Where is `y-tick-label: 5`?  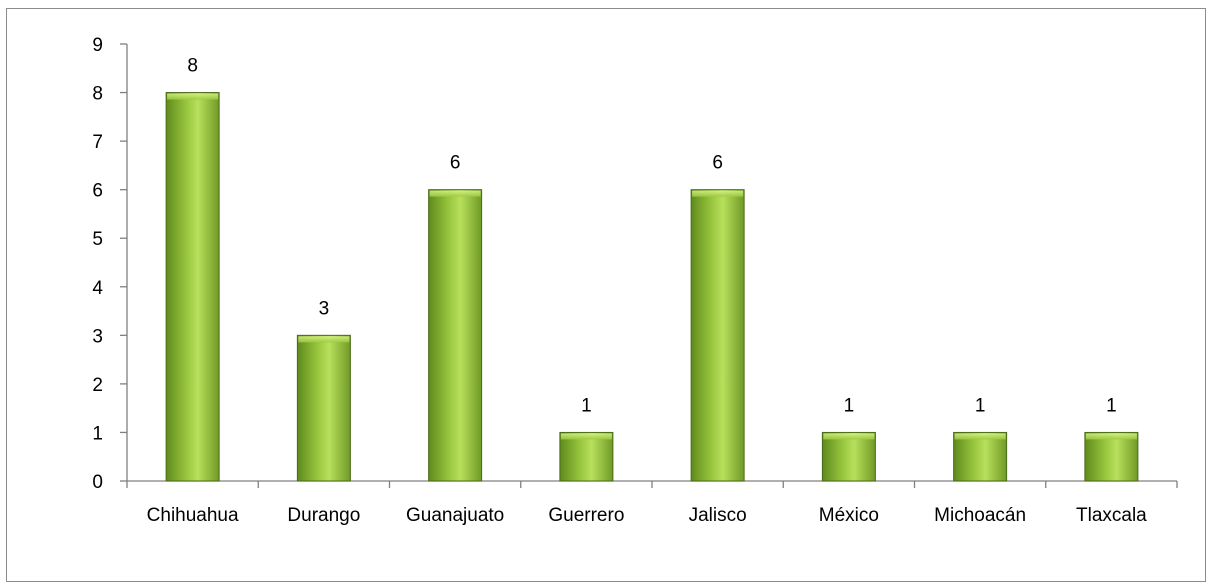
y-tick-label: 5 is located at coordinates (97, 239).